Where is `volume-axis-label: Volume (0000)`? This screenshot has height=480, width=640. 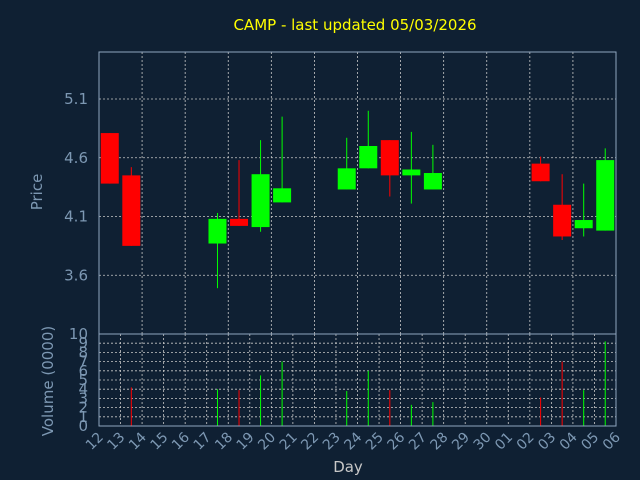
volume-axis-label: Volume (0000) is located at coordinates (48, 381).